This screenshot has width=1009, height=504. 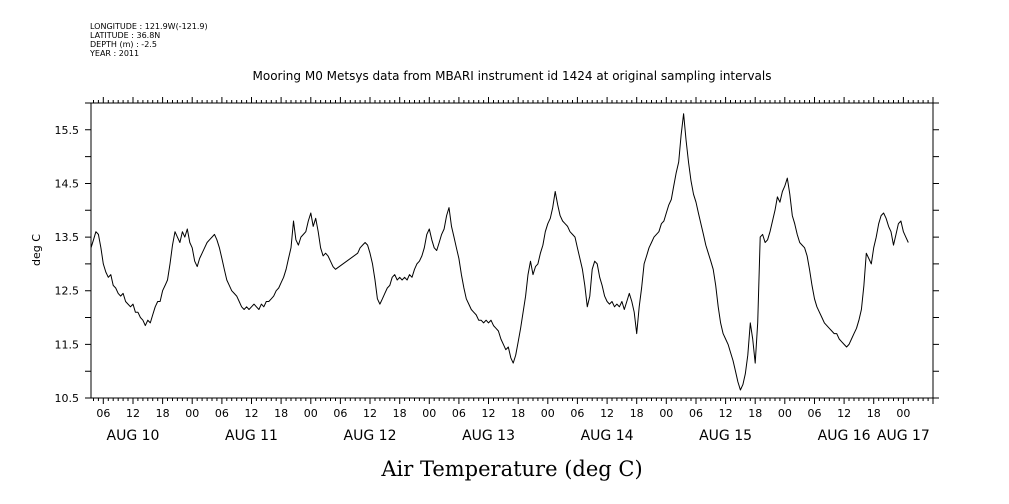 What do you see at coordinates (36, 250) in the screenshot?
I see `y-axis-label: deg C` at bounding box center [36, 250].